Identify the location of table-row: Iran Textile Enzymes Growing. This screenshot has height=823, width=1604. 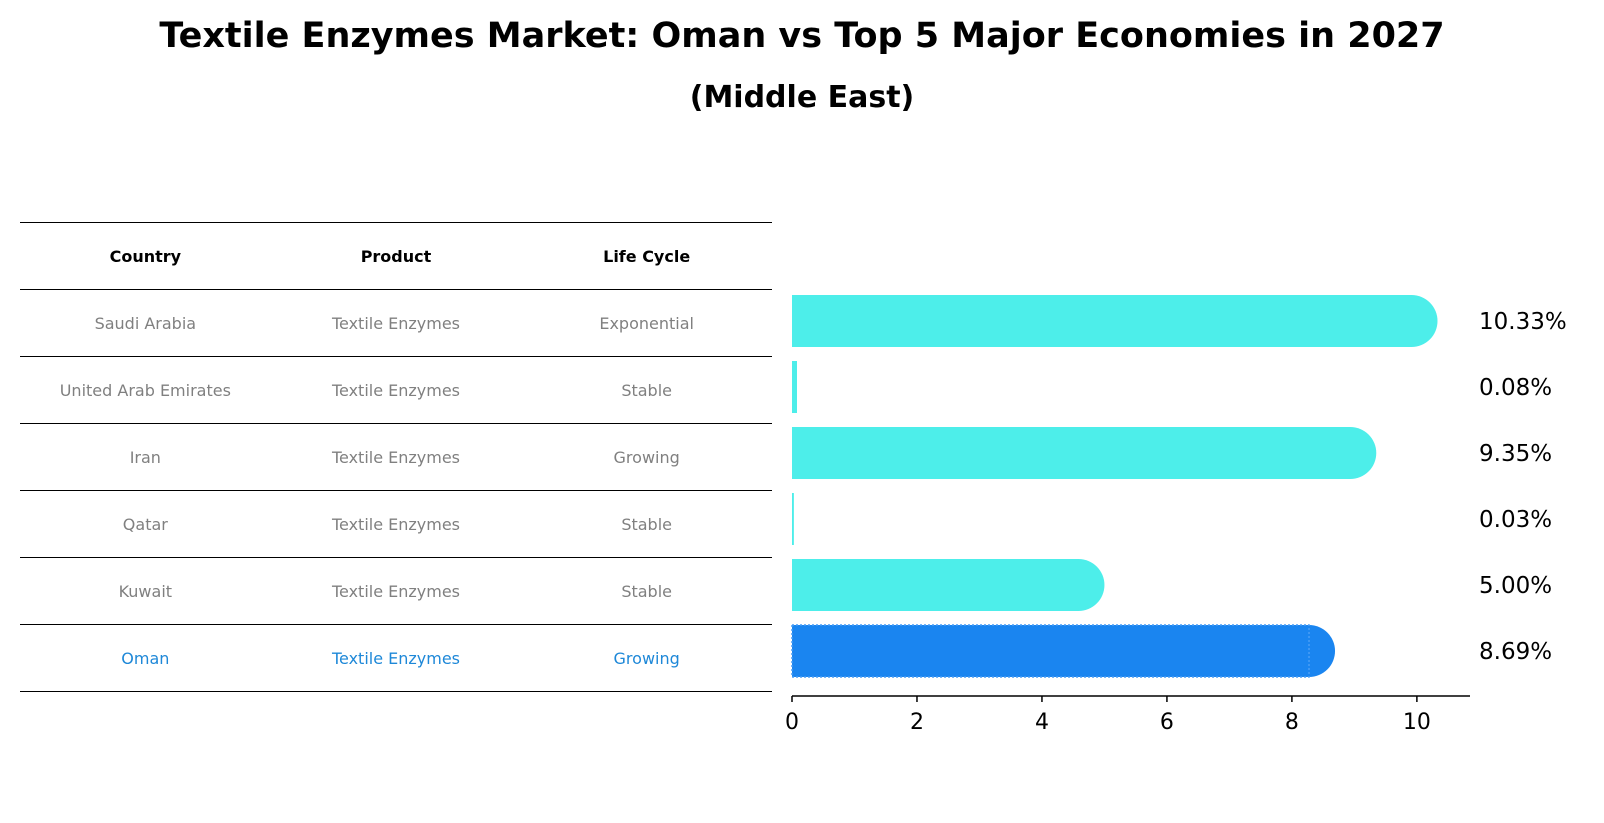
(396, 457).